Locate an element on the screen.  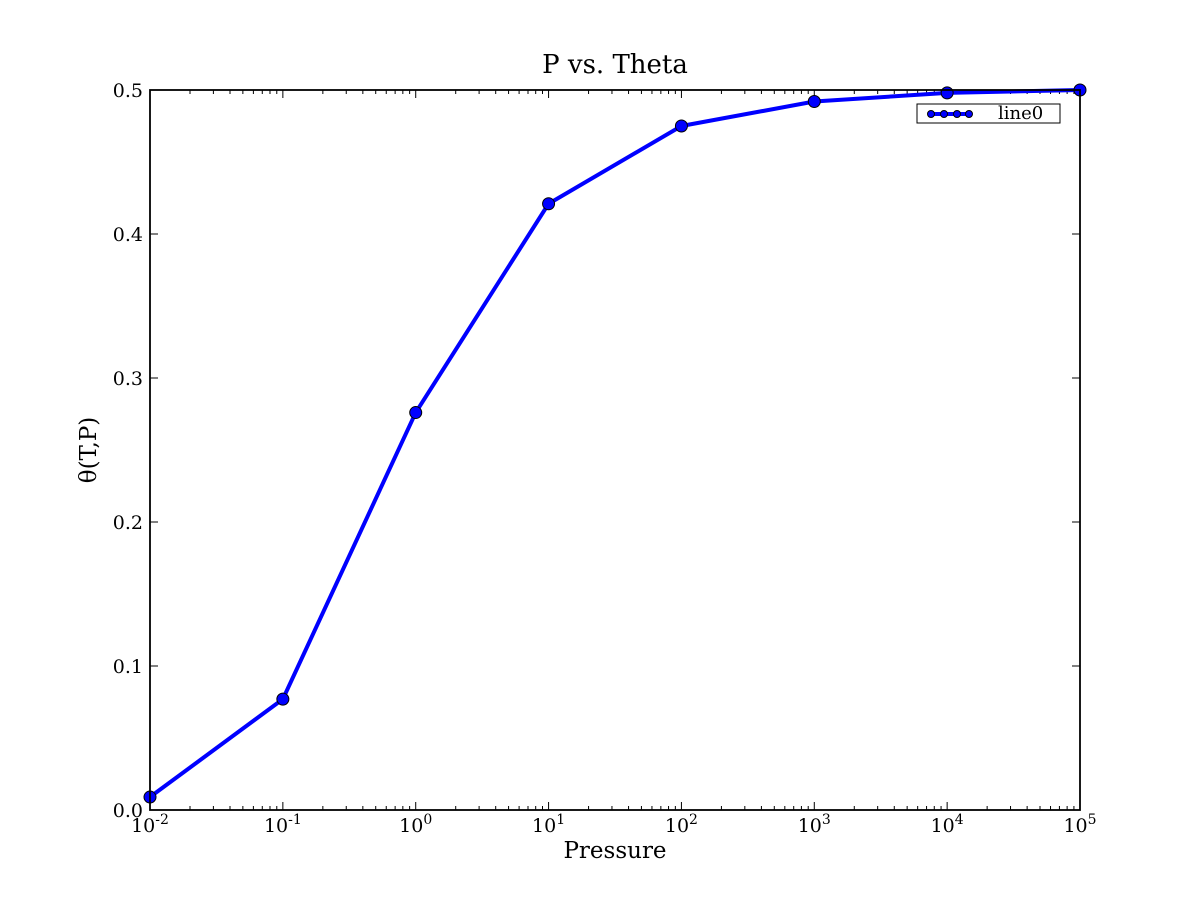
y-tick-label: 0.4 is located at coordinates (128, 235).